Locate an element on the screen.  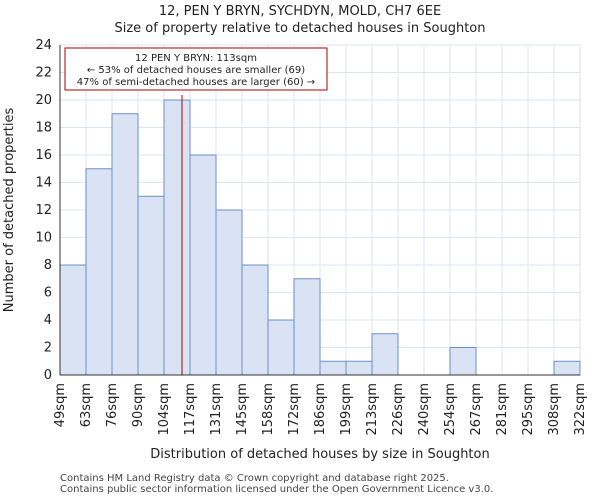
annotation-line-1: 12 PEN Y BRYN: 113sqm is located at coordinates (196, 58).